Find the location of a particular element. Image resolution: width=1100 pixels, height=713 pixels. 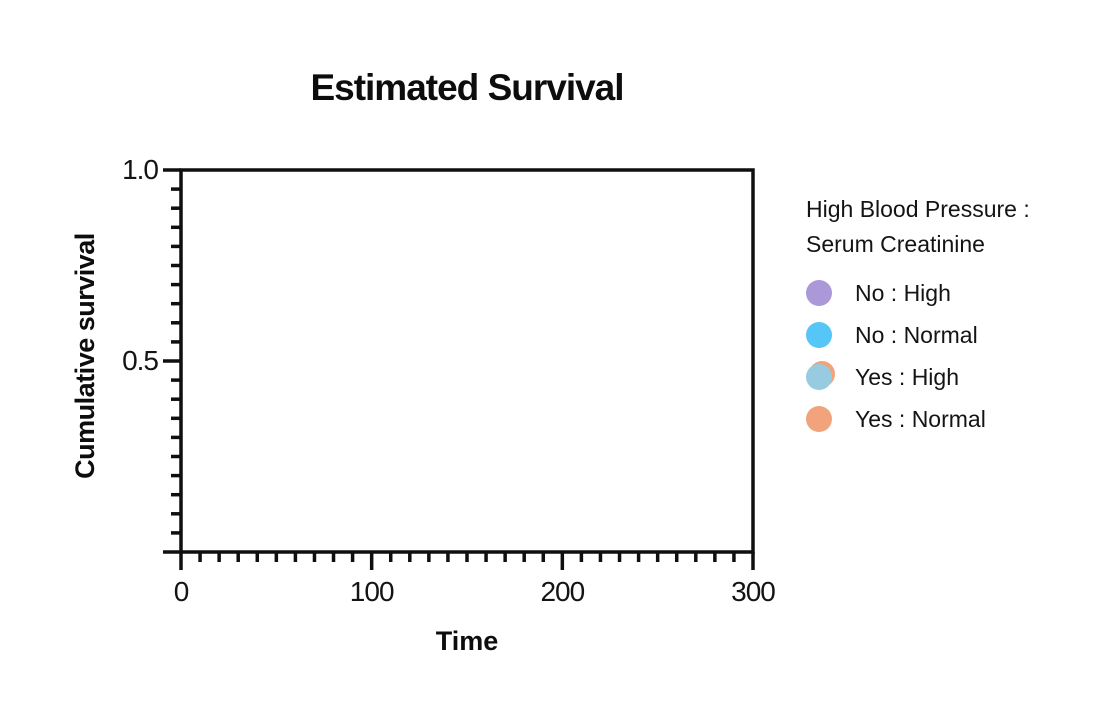

legend-item: No : Normal is located at coordinates (918, 335).